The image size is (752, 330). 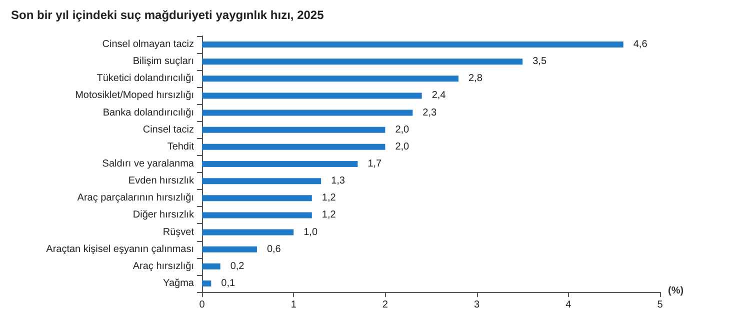 What do you see at coordinates (439, 96) in the screenshot?
I see `data-label: 2,4` at bounding box center [439, 96].